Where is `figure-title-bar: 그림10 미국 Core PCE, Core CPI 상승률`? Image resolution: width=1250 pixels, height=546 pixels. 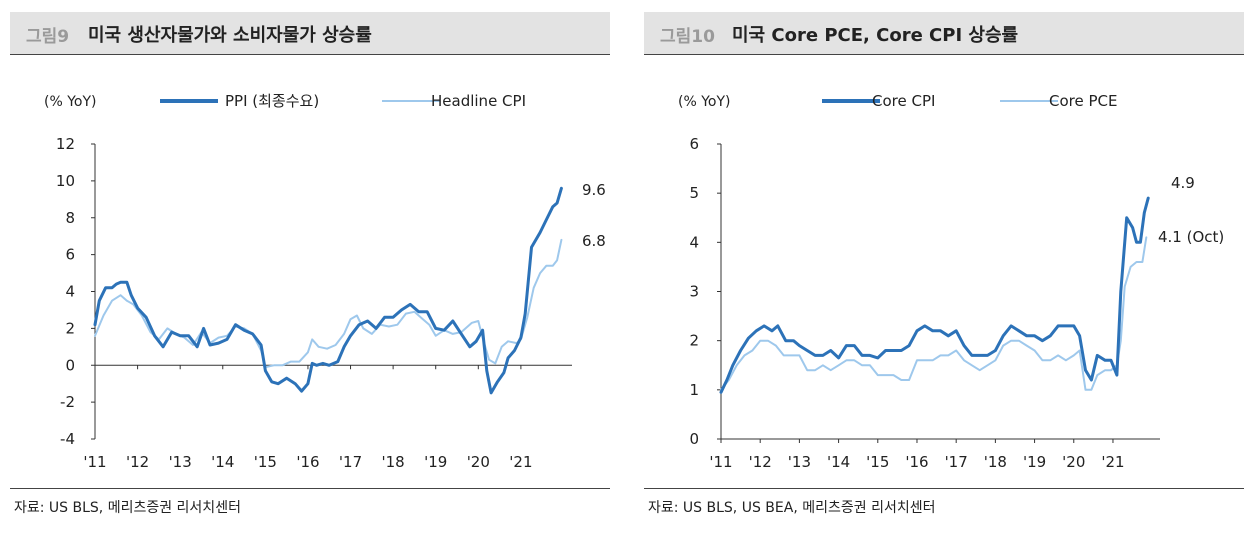
figure-title-bar: 그림10 미국 Core PCE, Core CPI 상승률 is located at coordinates (944, 33).